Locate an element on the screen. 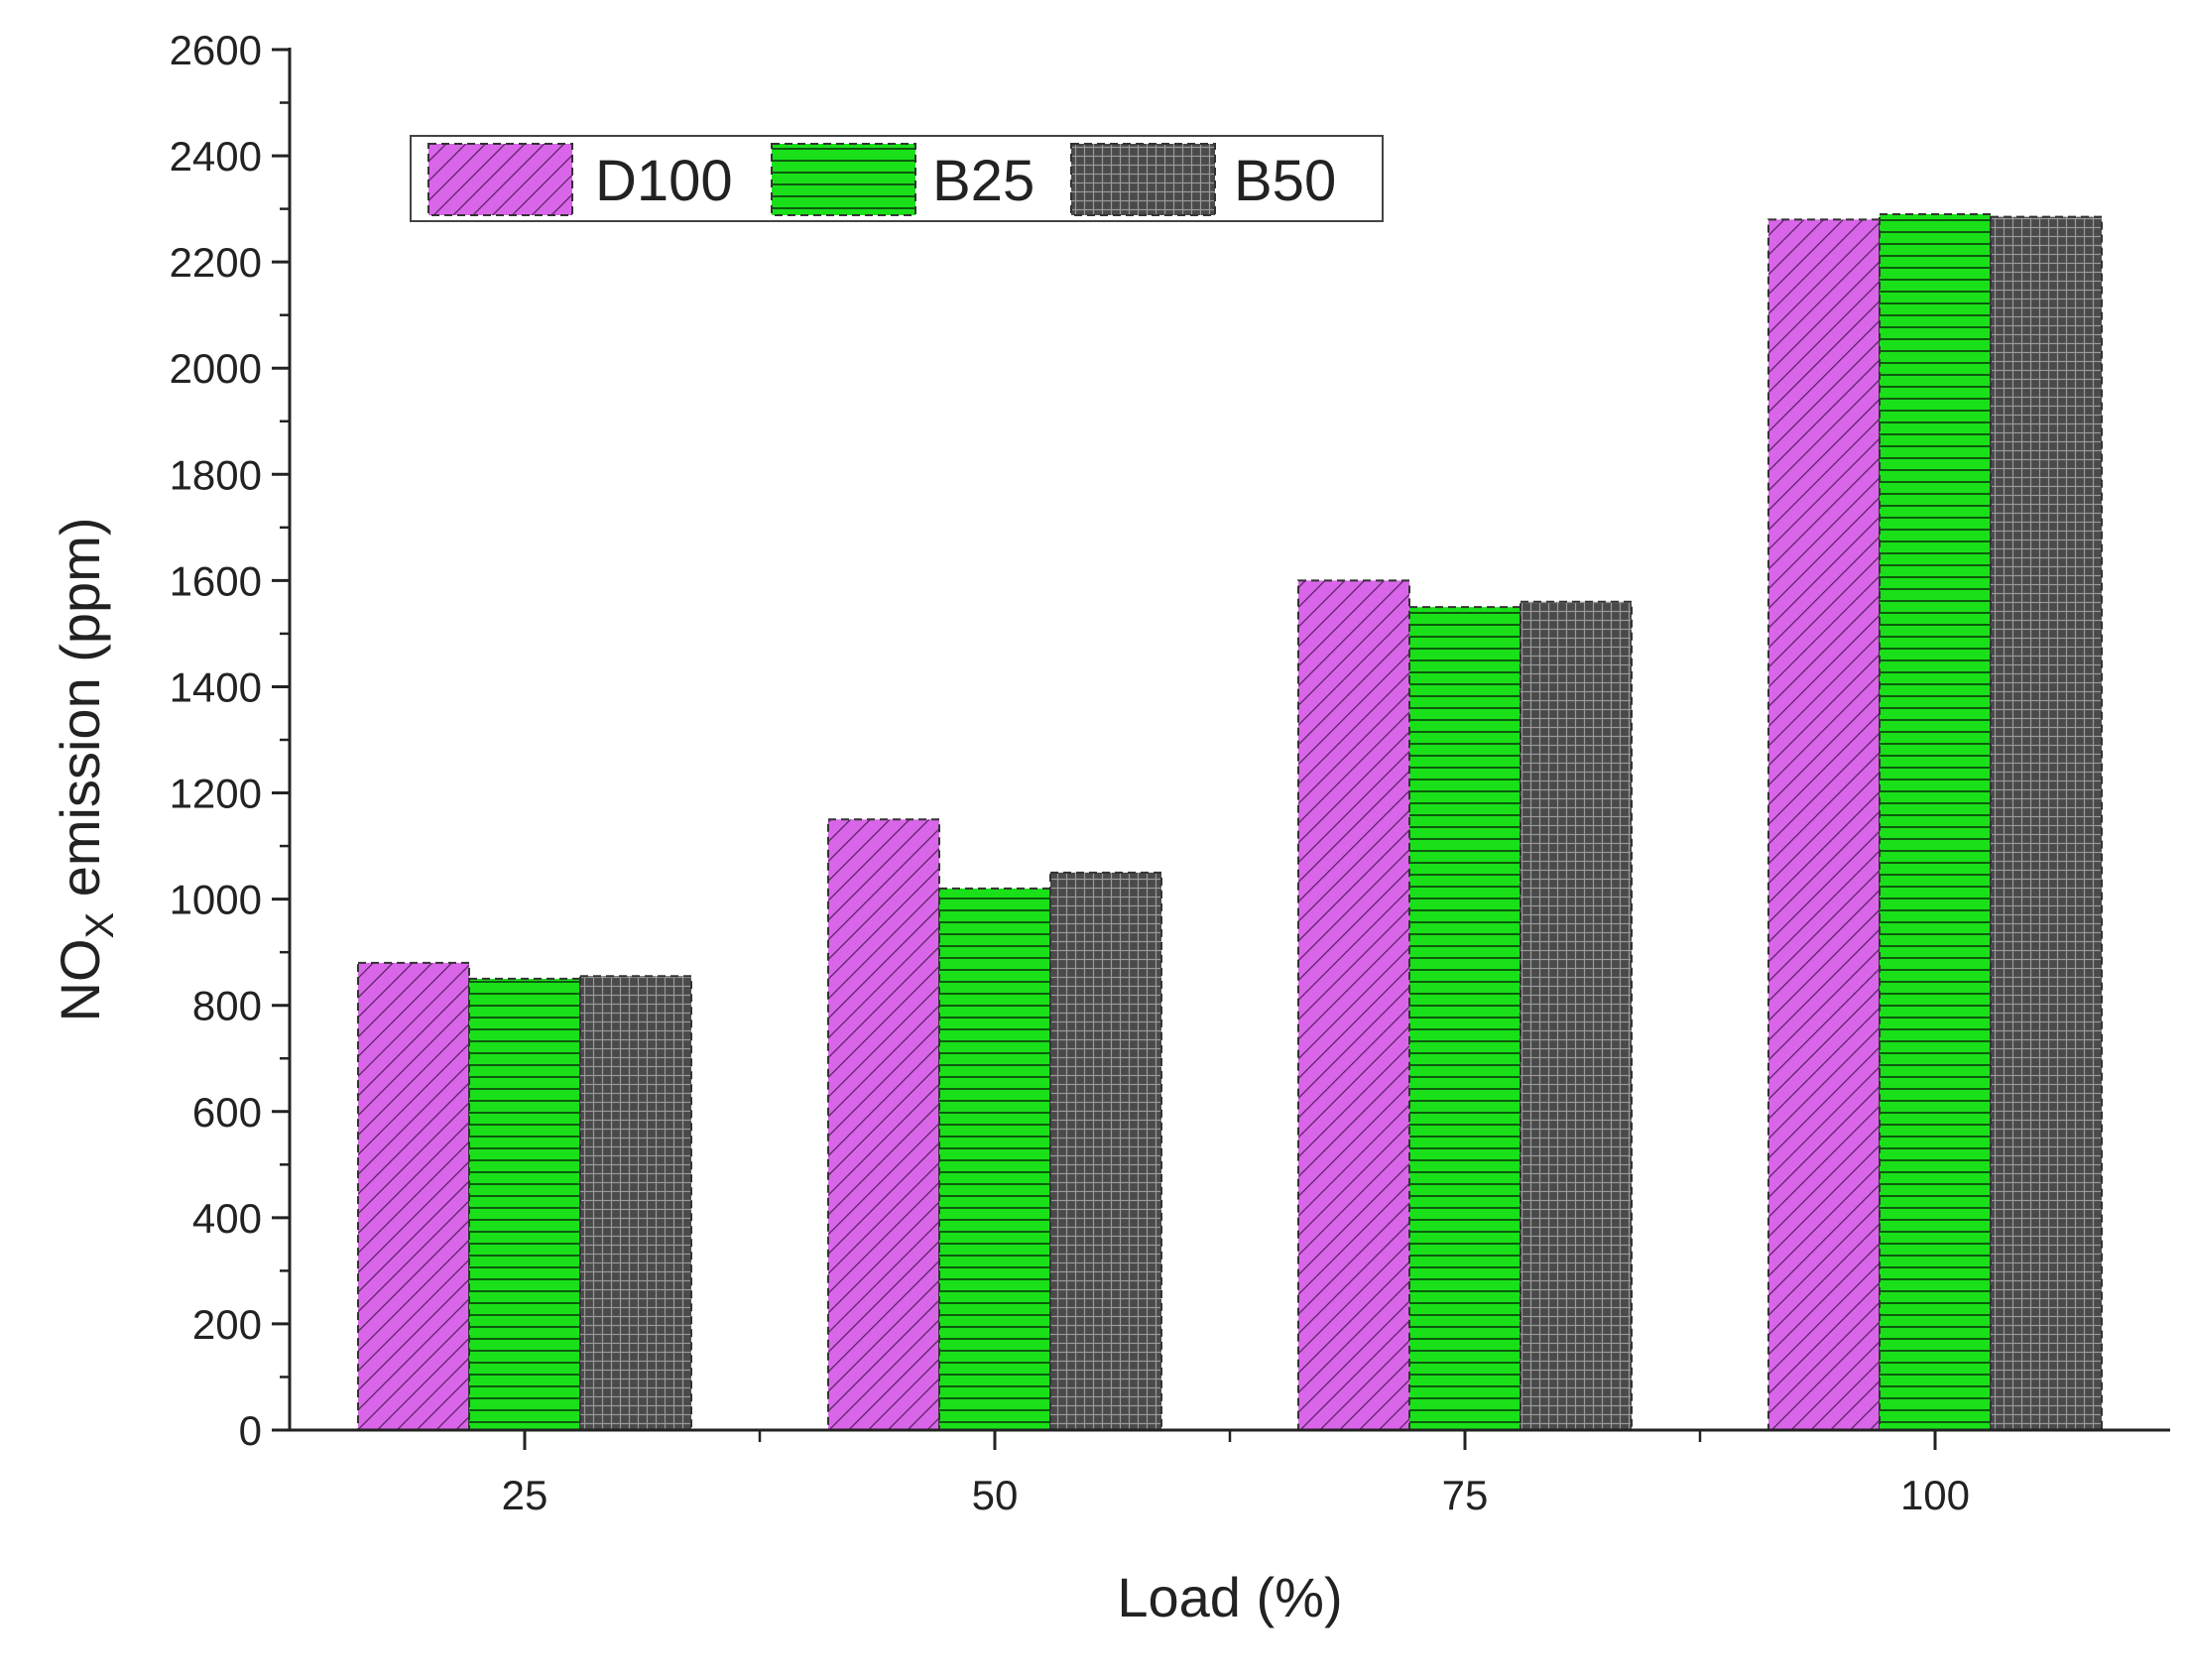  y-axis-title: NOX emission (ppm) is located at coordinates (86, 769).